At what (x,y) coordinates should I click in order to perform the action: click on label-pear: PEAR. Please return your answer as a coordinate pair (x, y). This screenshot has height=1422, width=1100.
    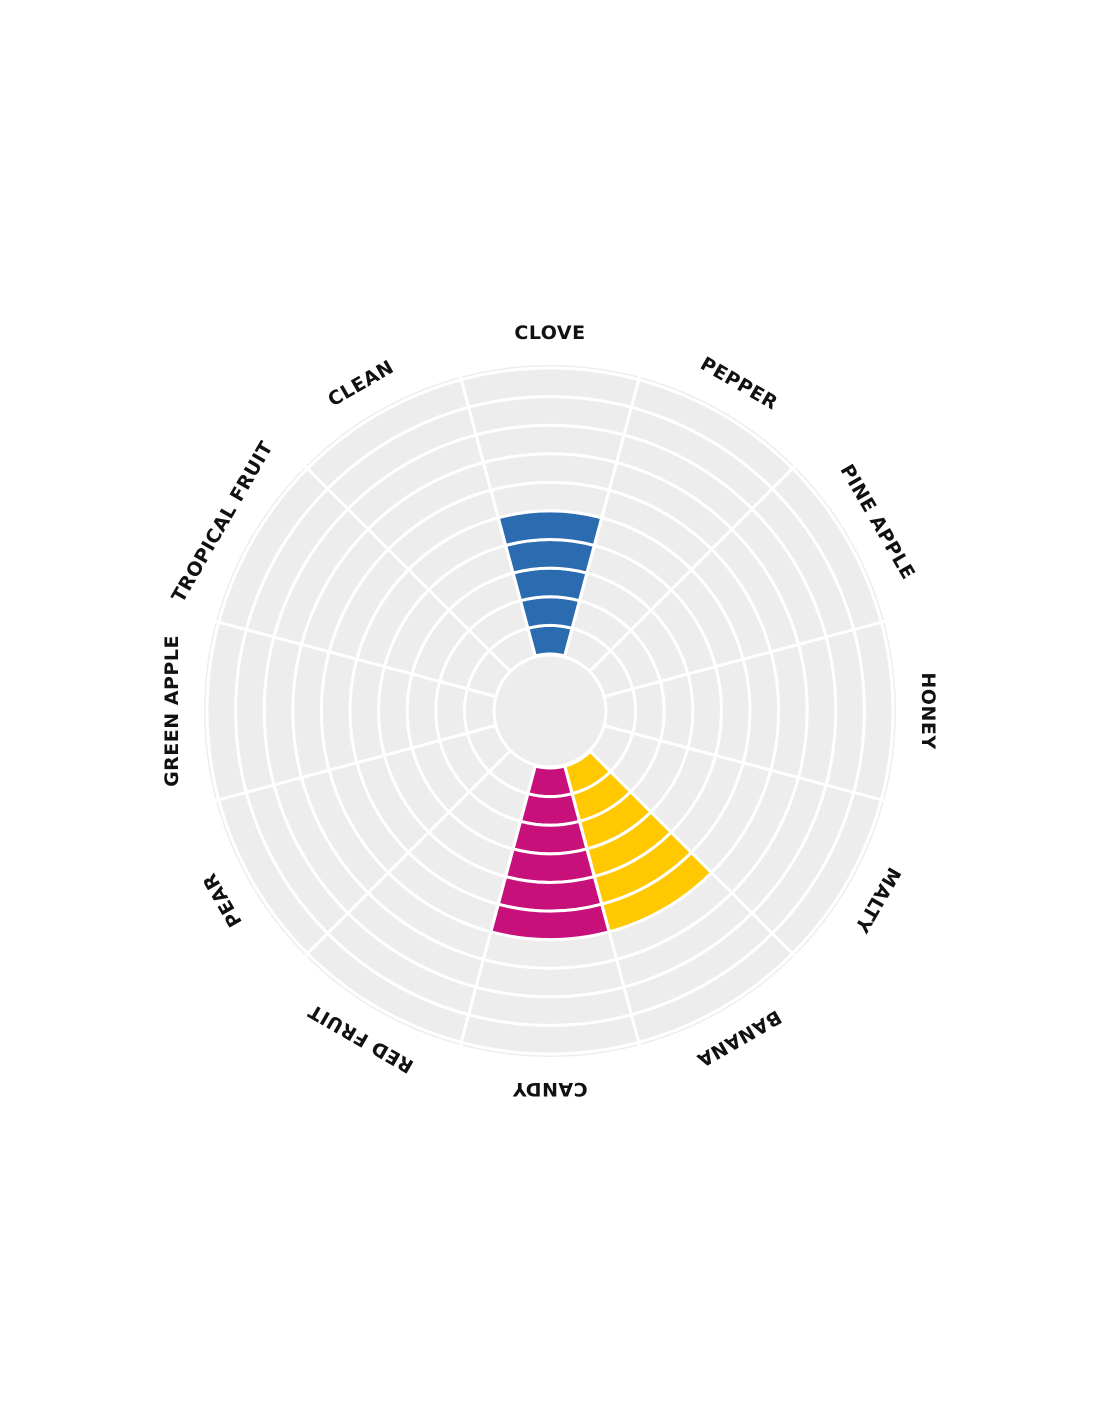
    Looking at the image, I should click on (223, 899).